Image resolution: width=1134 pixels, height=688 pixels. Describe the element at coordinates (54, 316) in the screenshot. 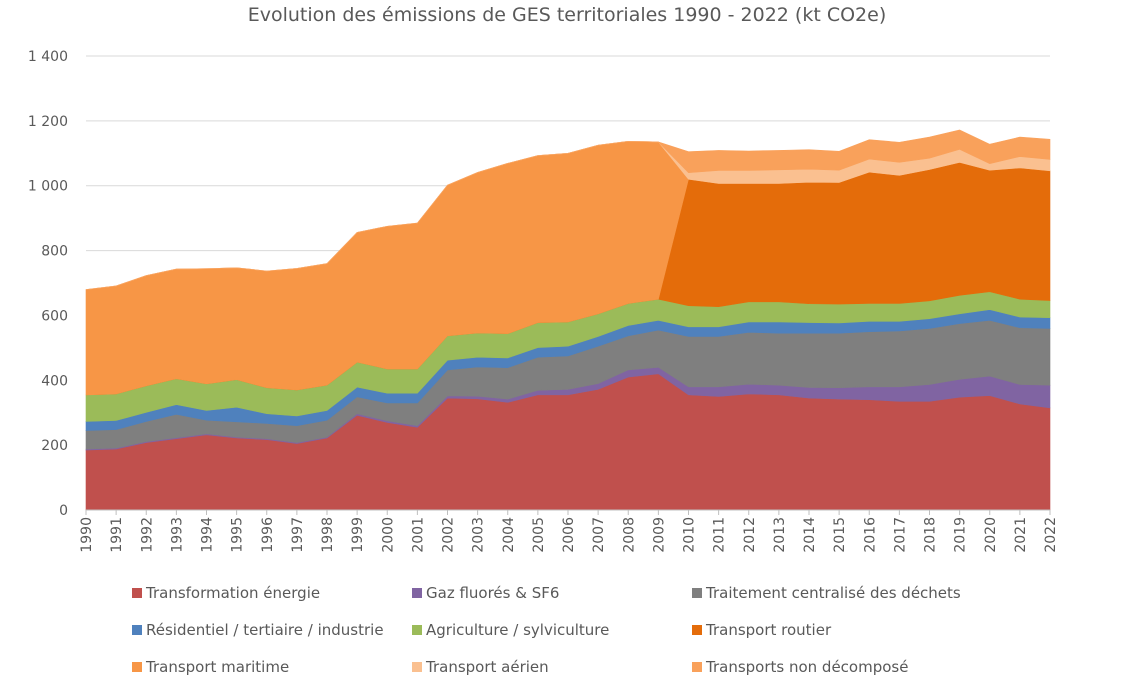

I see `y-tick-label: 600` at that location.